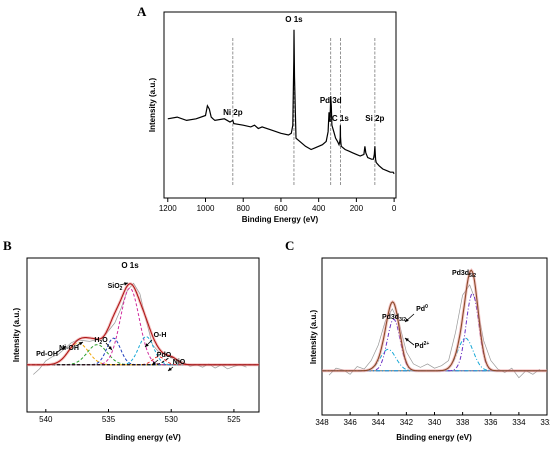 This screenshot has width=550, height=451. I want to click on panel-a-y-axis-title: Intensity (a.u.), so click(152, 105).